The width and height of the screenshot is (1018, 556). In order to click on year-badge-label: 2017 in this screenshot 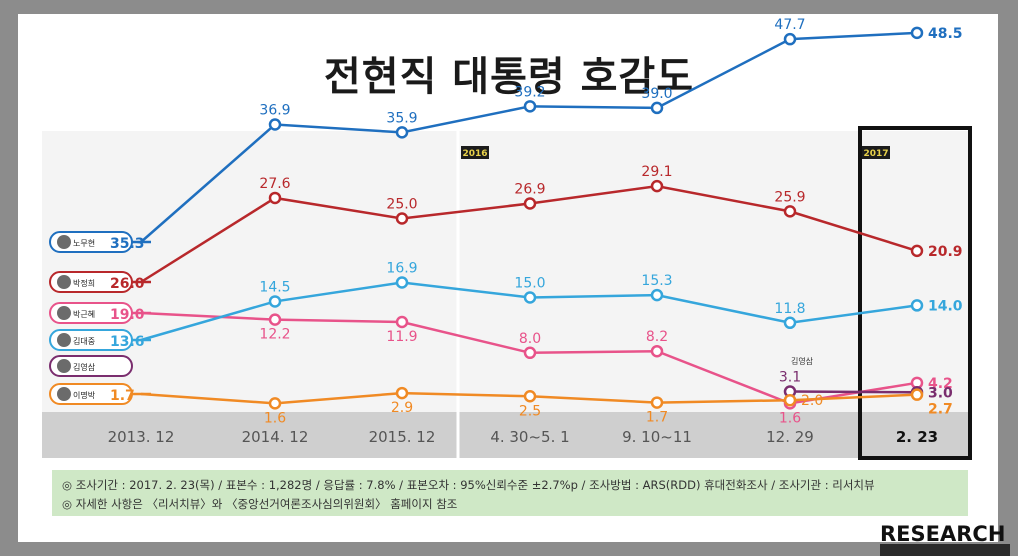, I will do `click(875, 154)`.